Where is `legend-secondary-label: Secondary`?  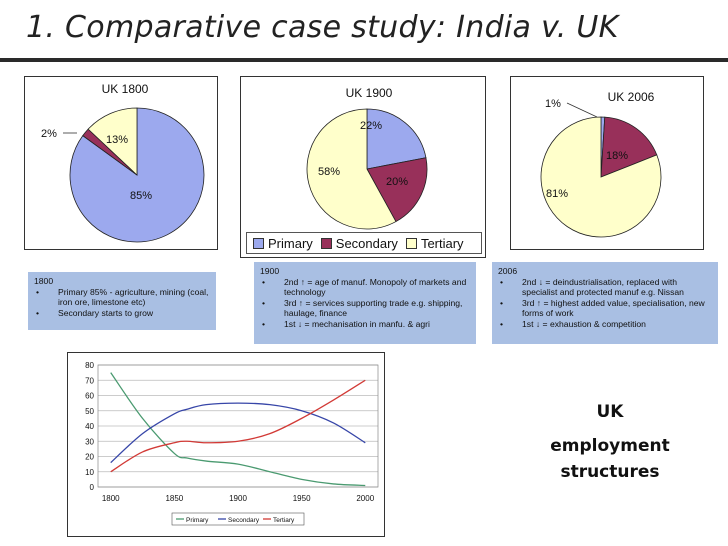 legend-secondary-label: Secondary is located at coordinates (366, 243).